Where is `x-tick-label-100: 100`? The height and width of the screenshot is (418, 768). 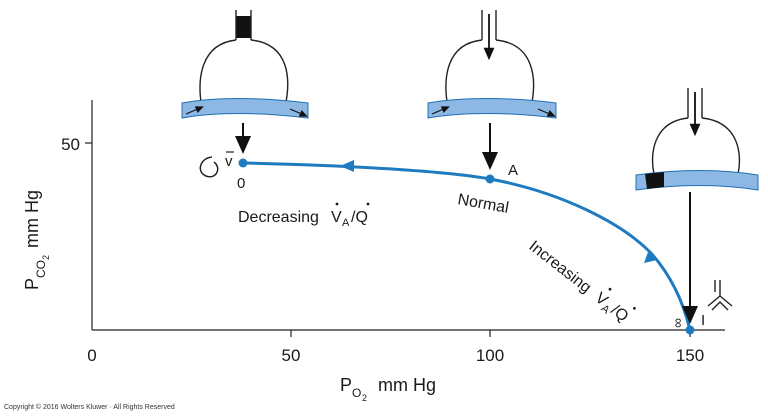 x-tick-label-100: 100 is located at coordinates (490, 355).